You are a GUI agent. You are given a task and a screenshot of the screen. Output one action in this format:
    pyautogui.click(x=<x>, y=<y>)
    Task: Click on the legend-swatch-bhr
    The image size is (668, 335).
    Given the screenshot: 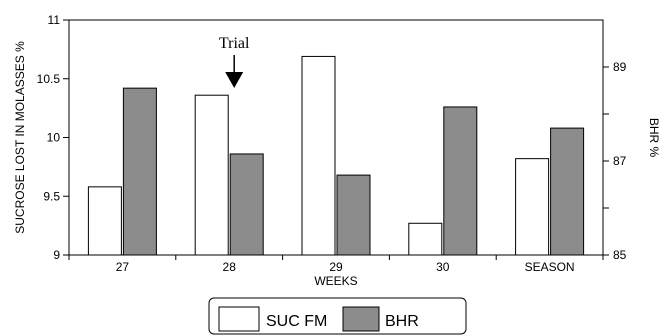 What is the action you would take?
    pyautogui.click(x=361, y=319)
    